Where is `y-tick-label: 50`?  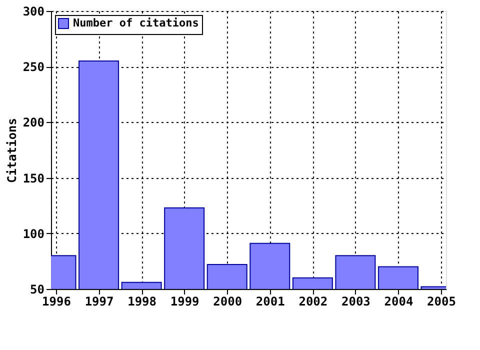
y-tick-label: 50 is located at coordinates (37, 289).